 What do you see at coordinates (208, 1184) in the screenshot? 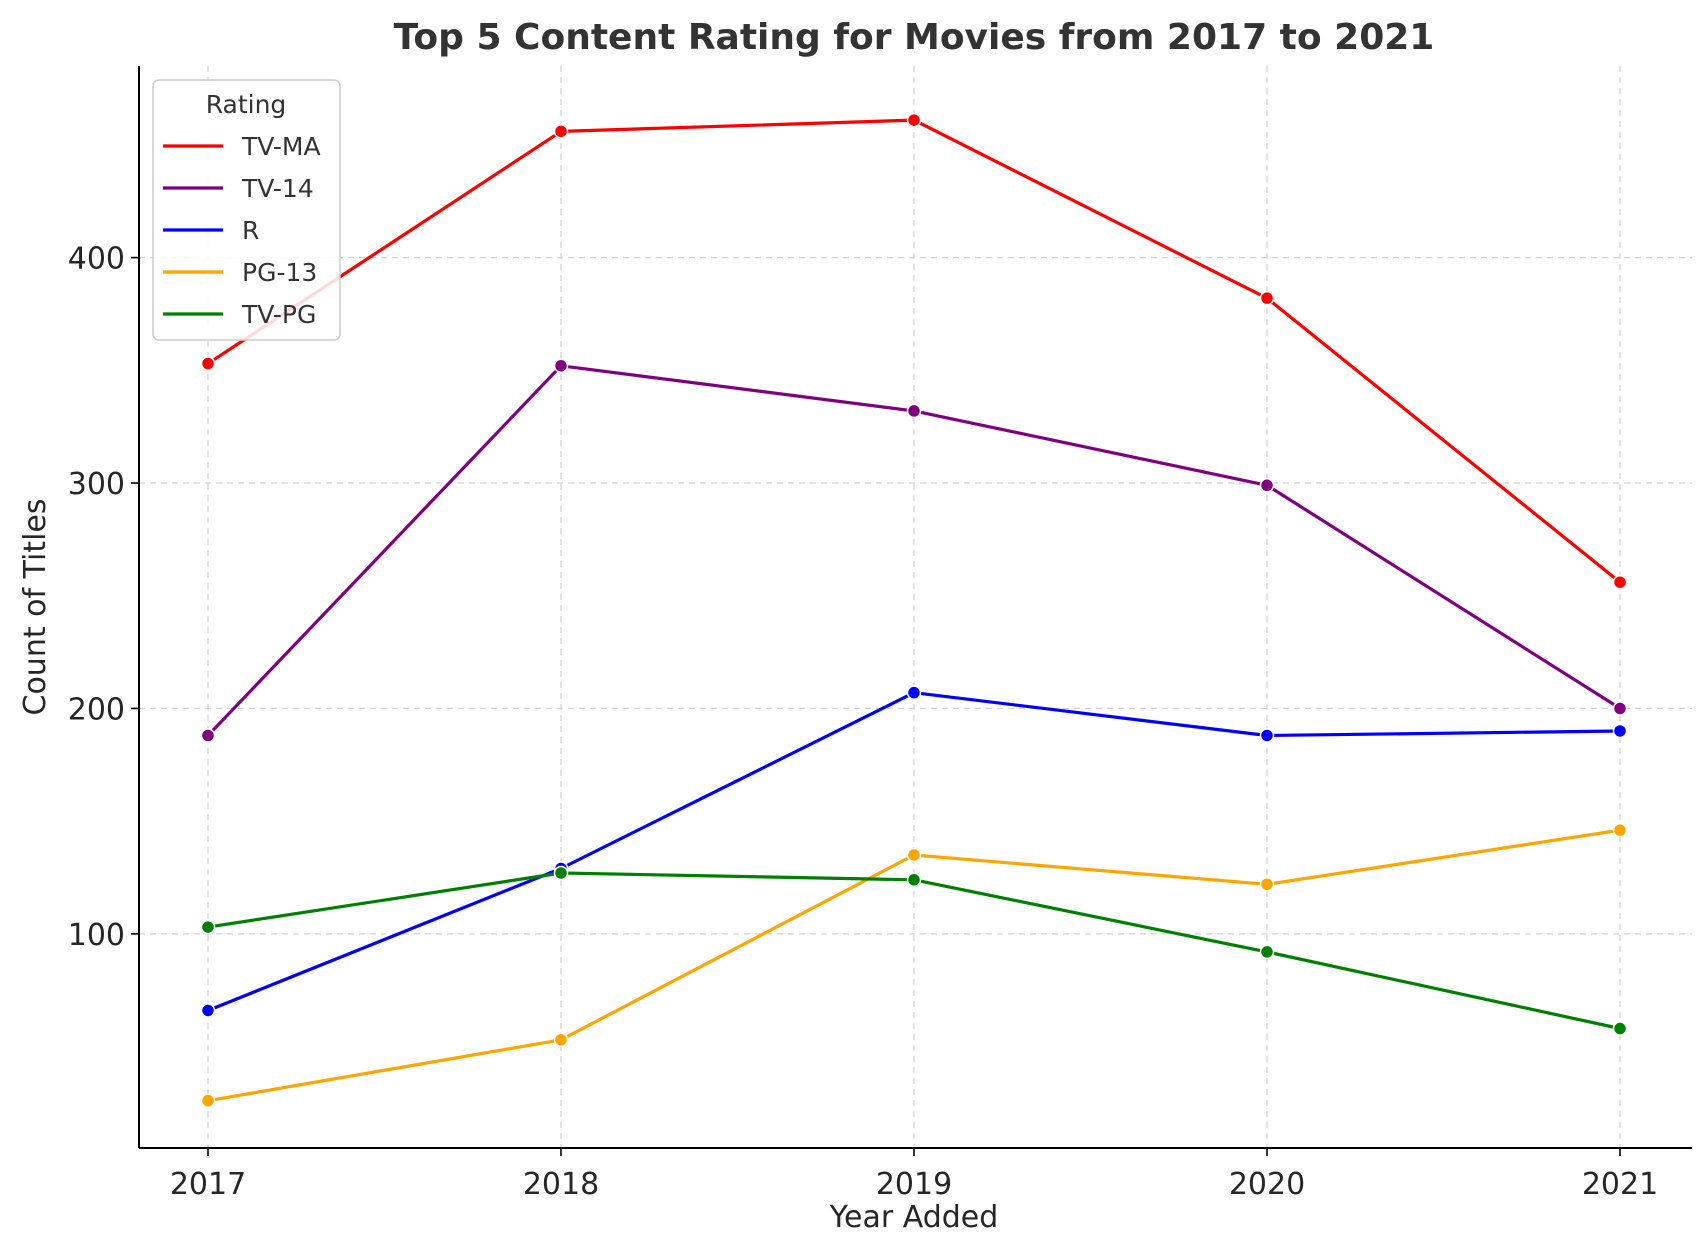
I see `x-tick-label: 2017` at bounding box center [208, 1184].